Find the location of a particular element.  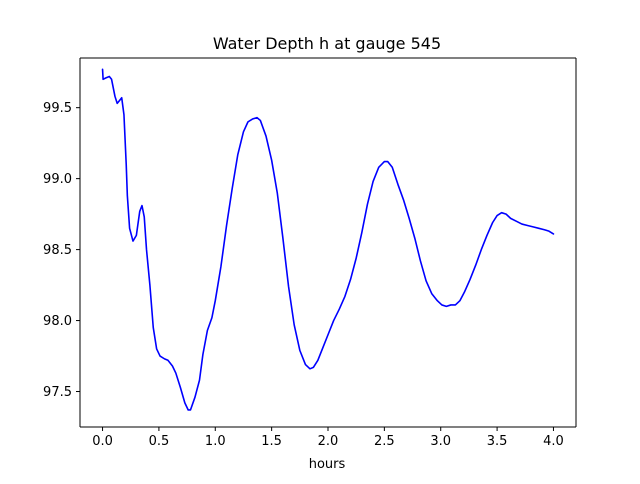

x-tick-label: 3.0 is located at coordinates (440, 441).